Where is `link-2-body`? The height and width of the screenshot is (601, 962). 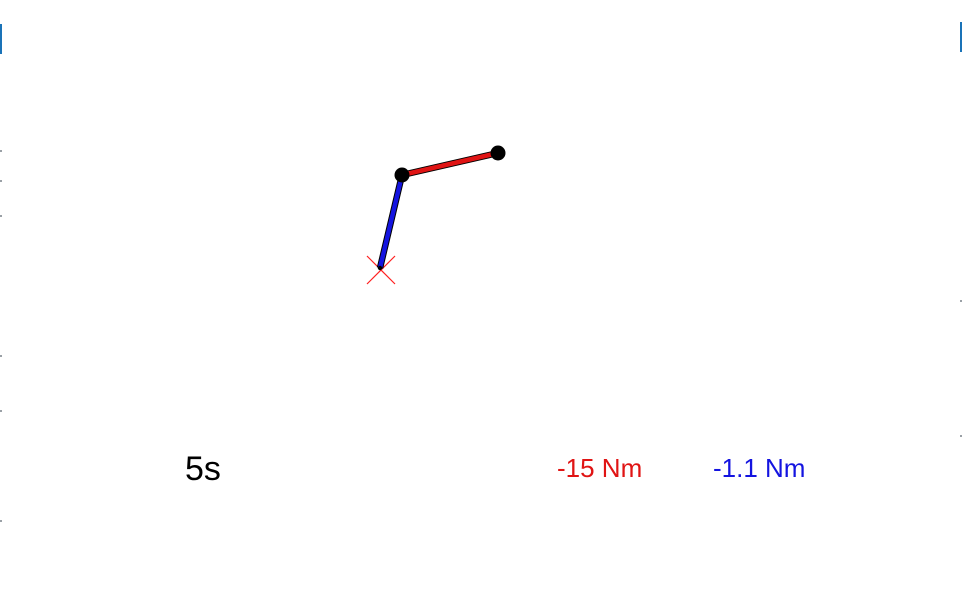
link-2-body is located at coordinates (450, 164).